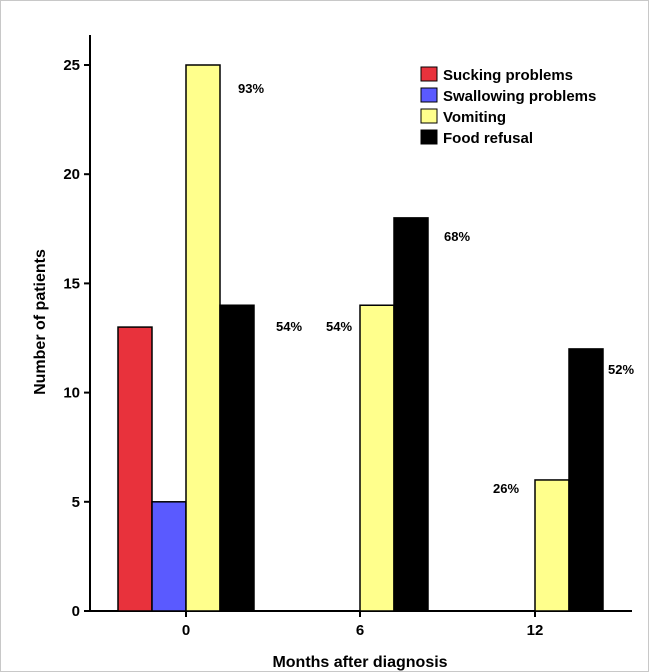 The height and width of the screenshot is (672, 649). Describe the element at coordinates (506, 488) in the screenshot. I see `data-label: 26%` at that location.